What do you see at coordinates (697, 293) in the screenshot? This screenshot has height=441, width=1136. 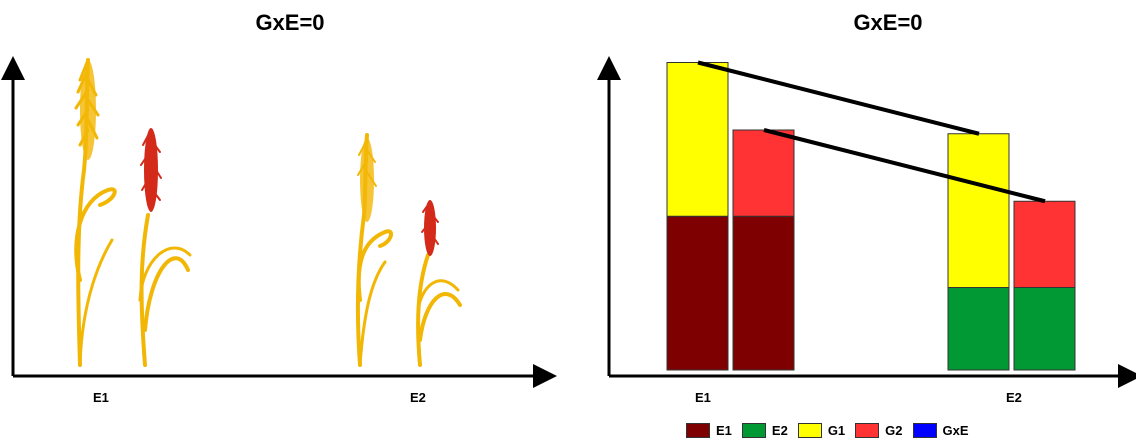 I see `bar-e1-g1-environment` at bounding box center [697, 293].